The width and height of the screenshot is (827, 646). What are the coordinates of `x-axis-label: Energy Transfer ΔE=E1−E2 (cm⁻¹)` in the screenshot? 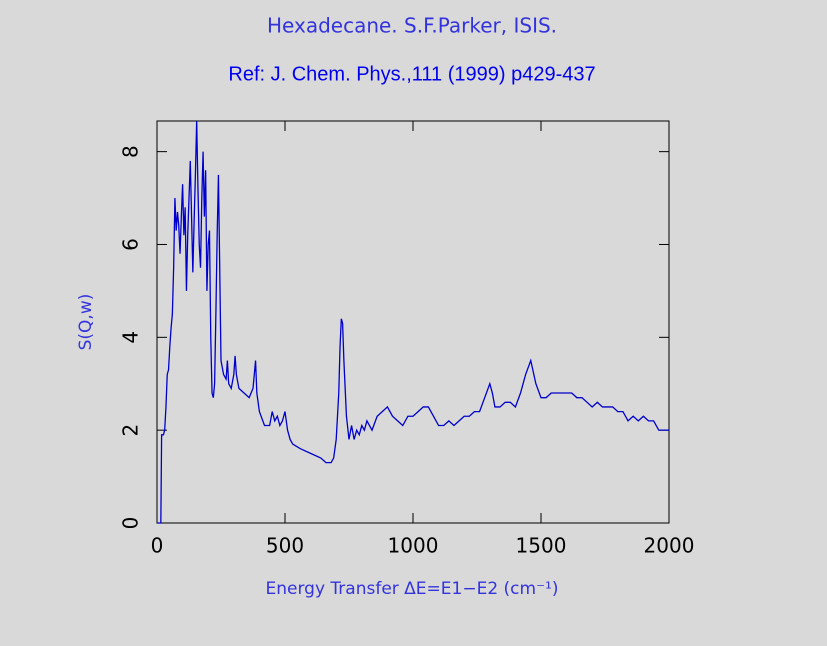 It's located at (411, 589).